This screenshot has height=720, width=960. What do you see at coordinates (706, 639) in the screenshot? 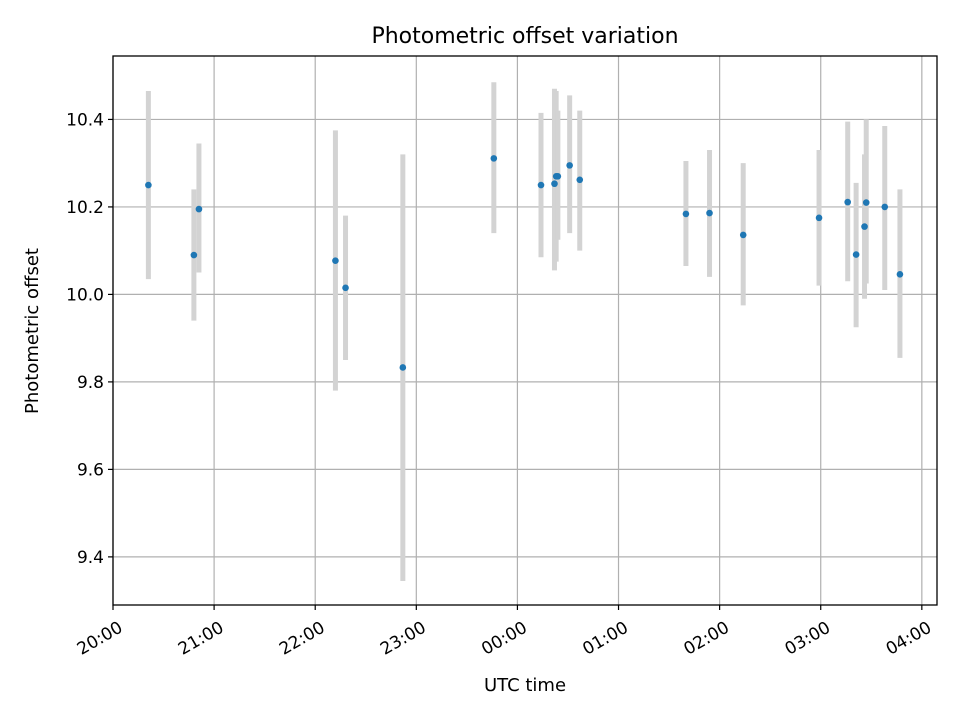
I see `x-tick-label: 02:00` at bounding box center [706, 639].